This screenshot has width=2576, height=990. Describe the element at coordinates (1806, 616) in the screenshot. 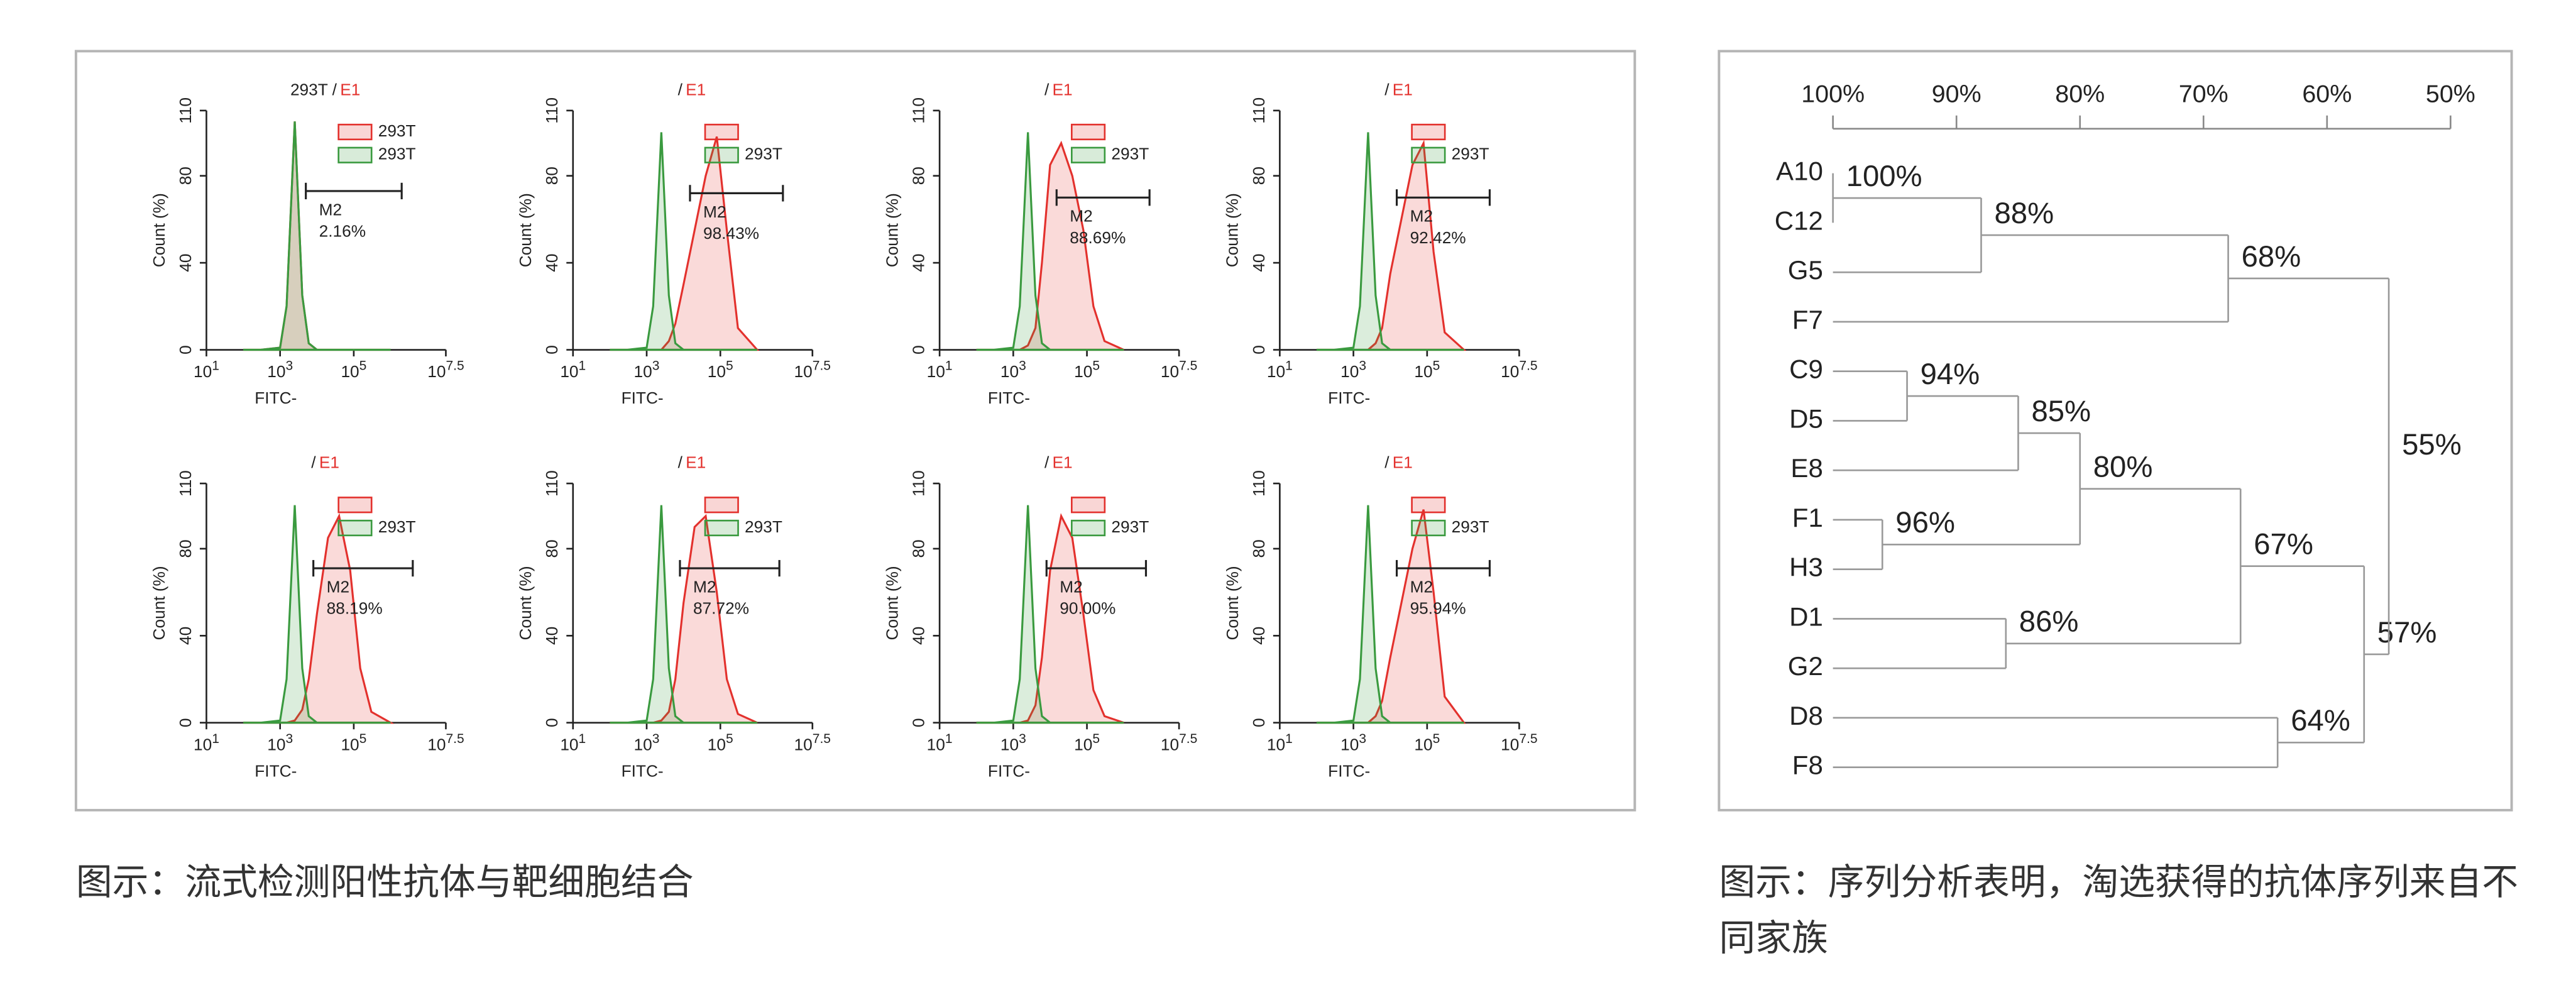

I see `leaf-label: D1` at that location.